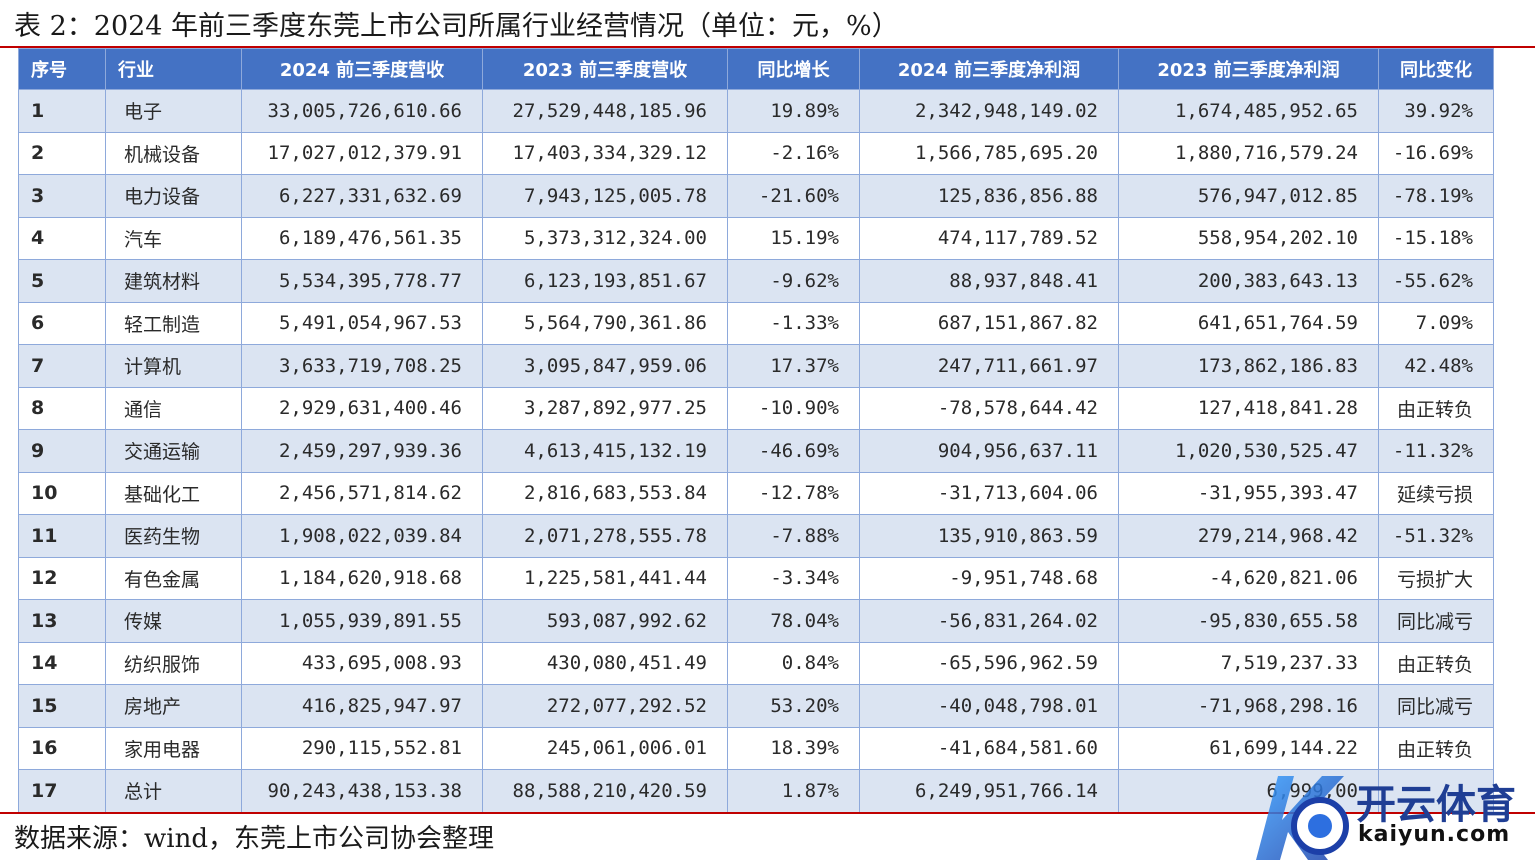  I want to click on cell-industry: 总计, so click(173, 791).